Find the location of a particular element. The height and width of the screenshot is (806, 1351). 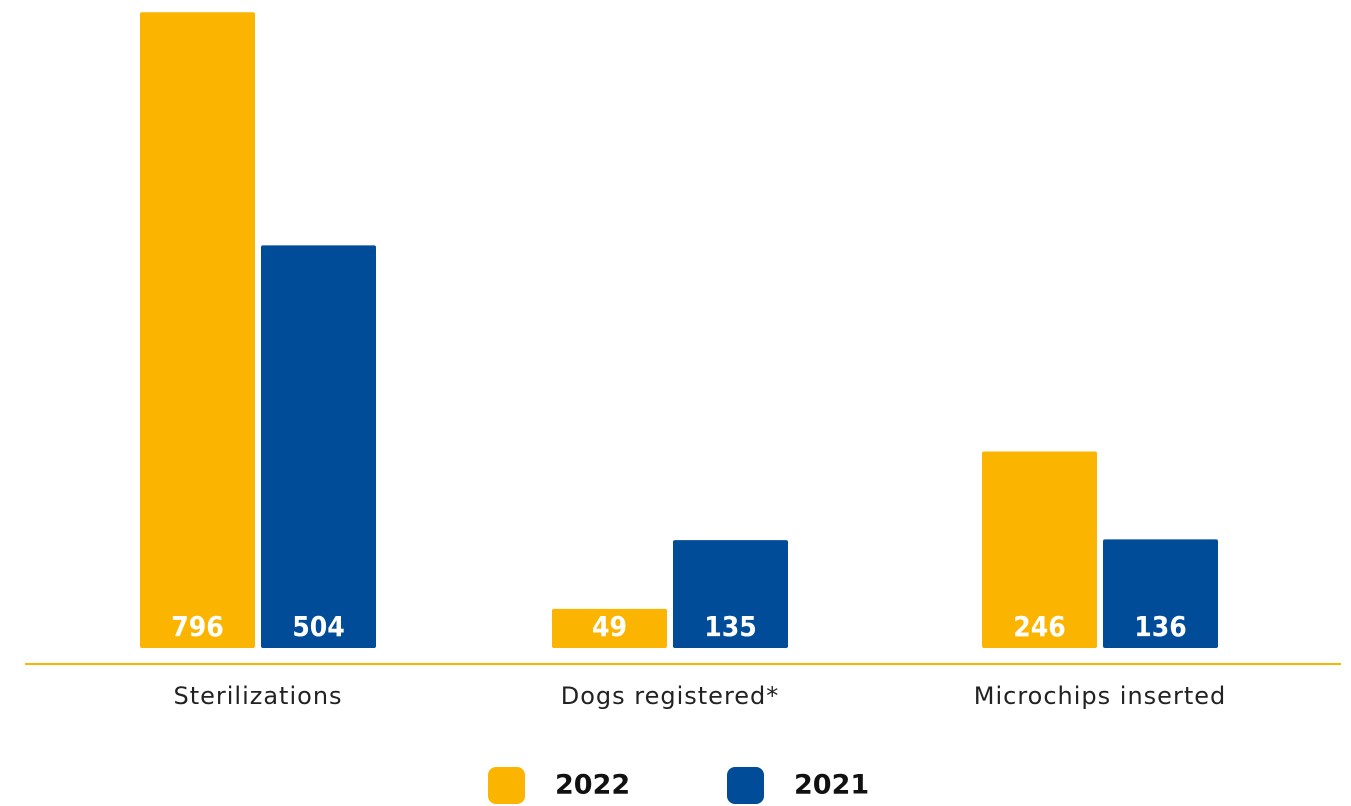

legend-label: 2021 is located at coordinates (831, 785).